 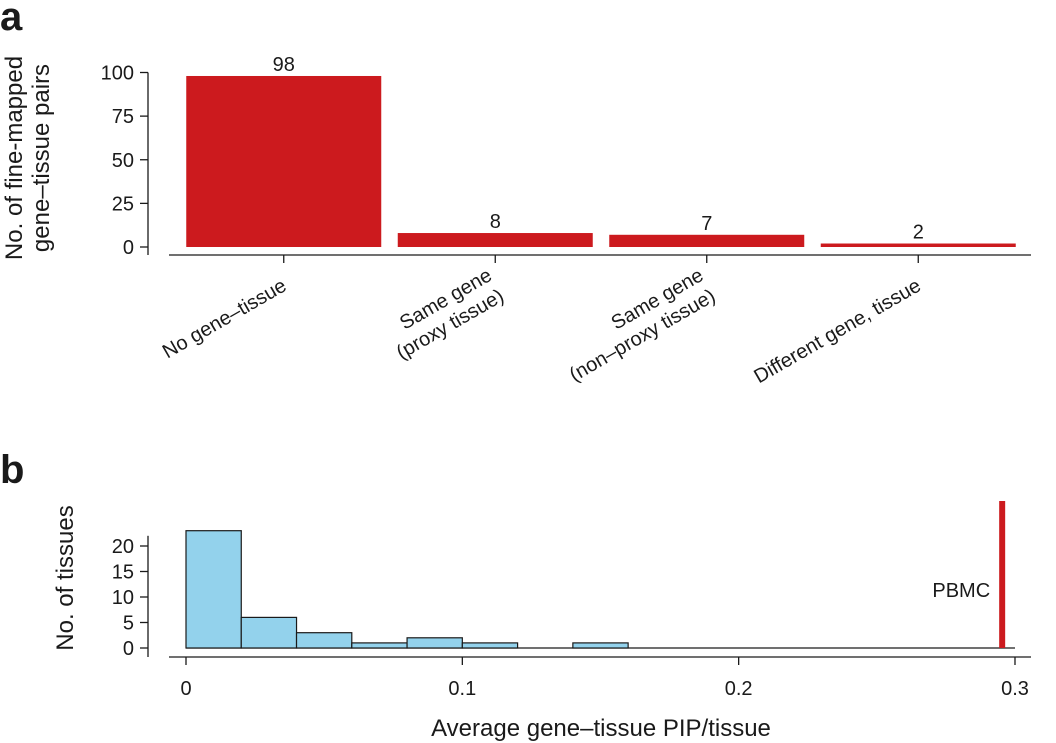 I want to click on bar-value-label: 98, so click(x=284, y=65).